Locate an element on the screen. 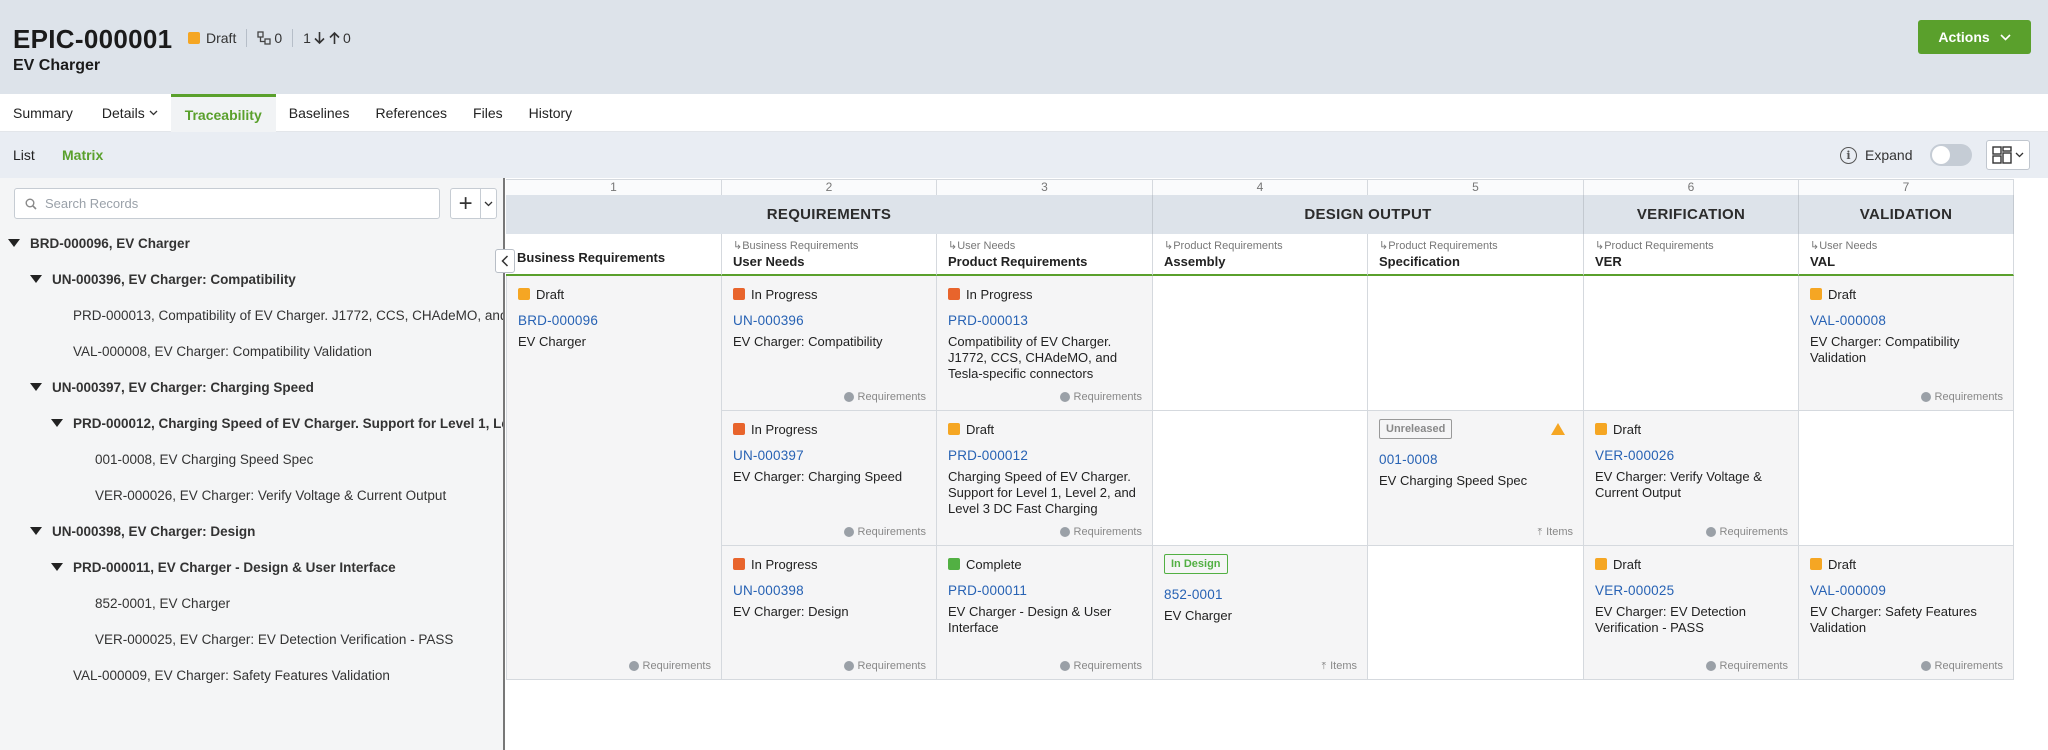 The width and height of the screenshot is (2048, 750). actions-button: Actions is located at coordinates (1974, 37).